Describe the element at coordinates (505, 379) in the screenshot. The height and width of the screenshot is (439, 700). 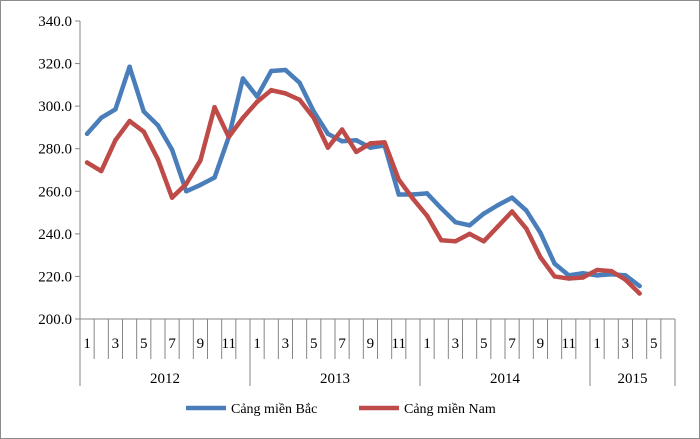
I see `x-year-label: 2014` at that location.